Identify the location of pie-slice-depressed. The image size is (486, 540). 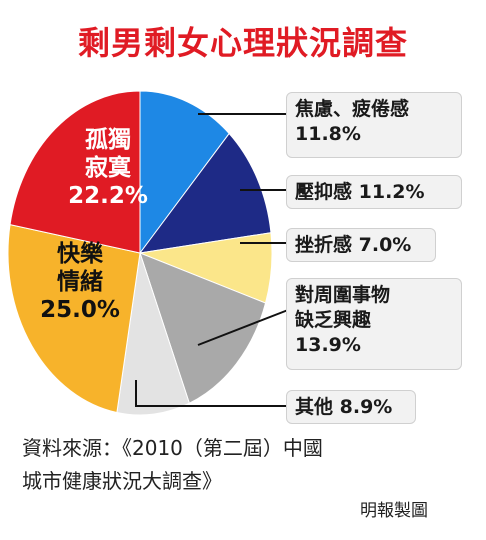
(205, 193).